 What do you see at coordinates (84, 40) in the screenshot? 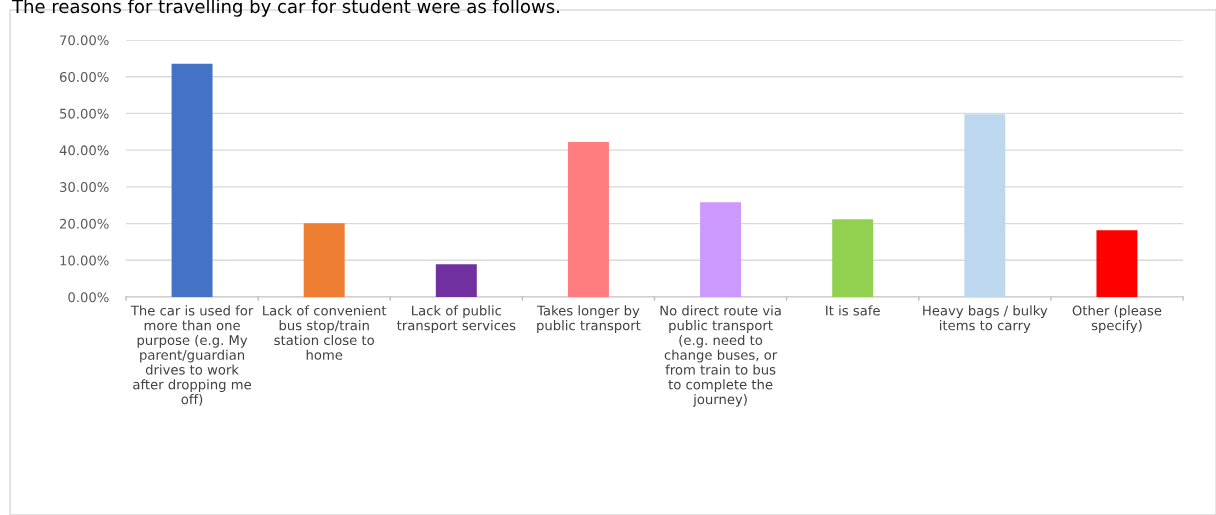
I see `y-tick-label: 70.00%` at bounding box center [84, 40].